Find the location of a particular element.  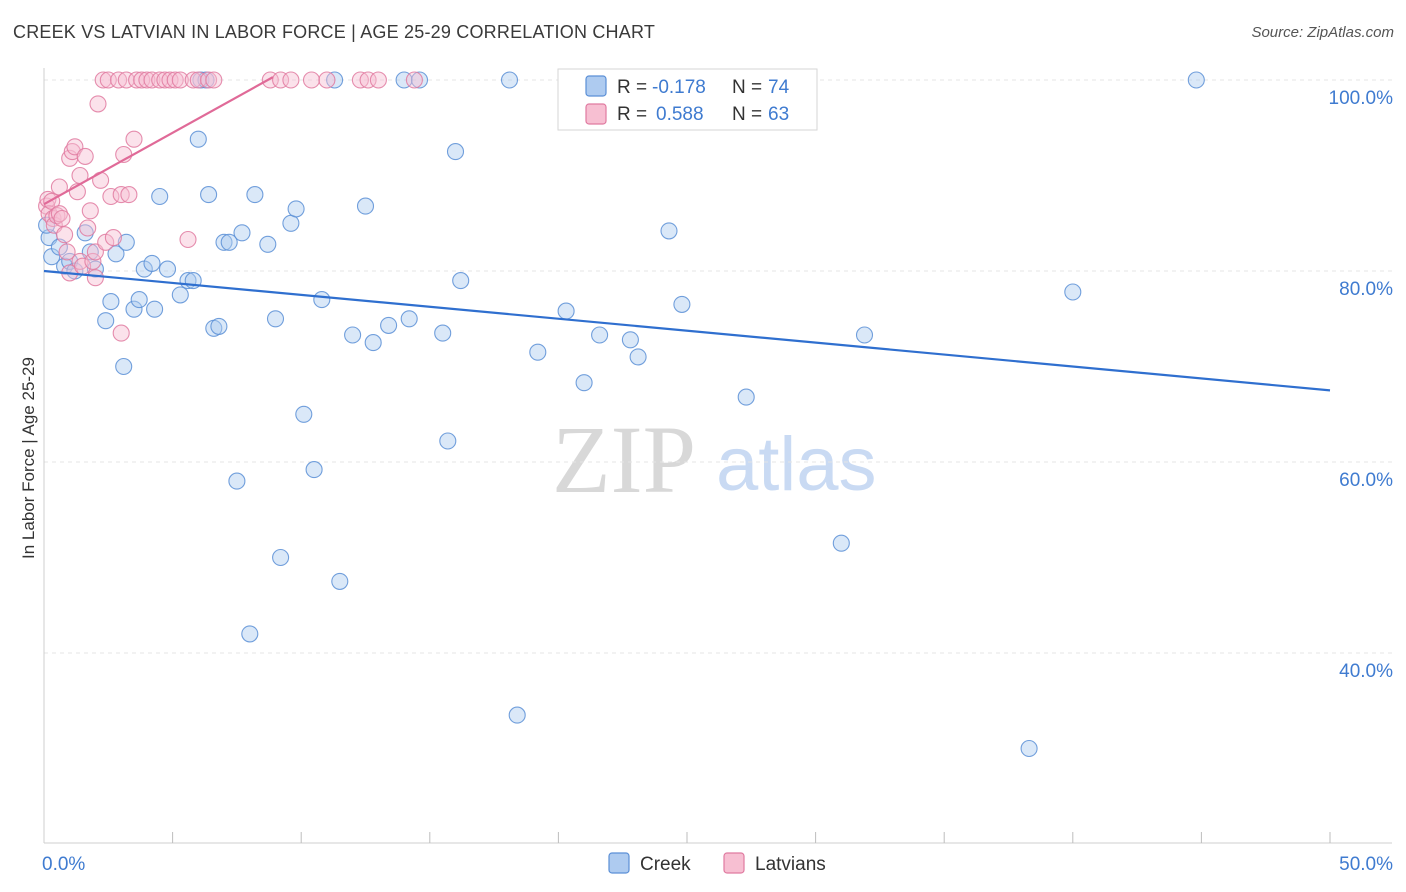

y-tick-labels: 100.0% 80.0% 60.0% 40.0% is located at coordinates (1361, 385).